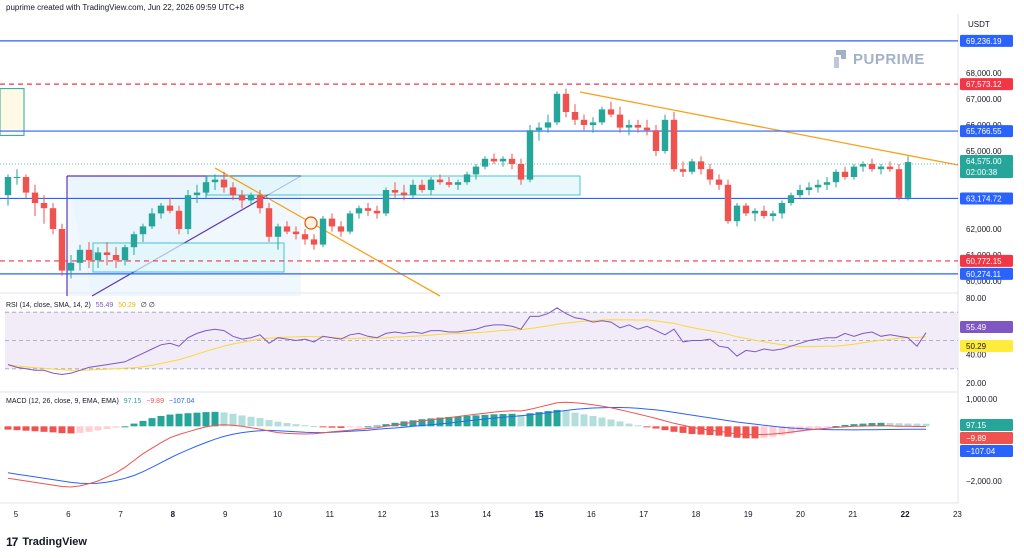  I want to click on macd-legend-macd: −9.89, so click(155, 401).